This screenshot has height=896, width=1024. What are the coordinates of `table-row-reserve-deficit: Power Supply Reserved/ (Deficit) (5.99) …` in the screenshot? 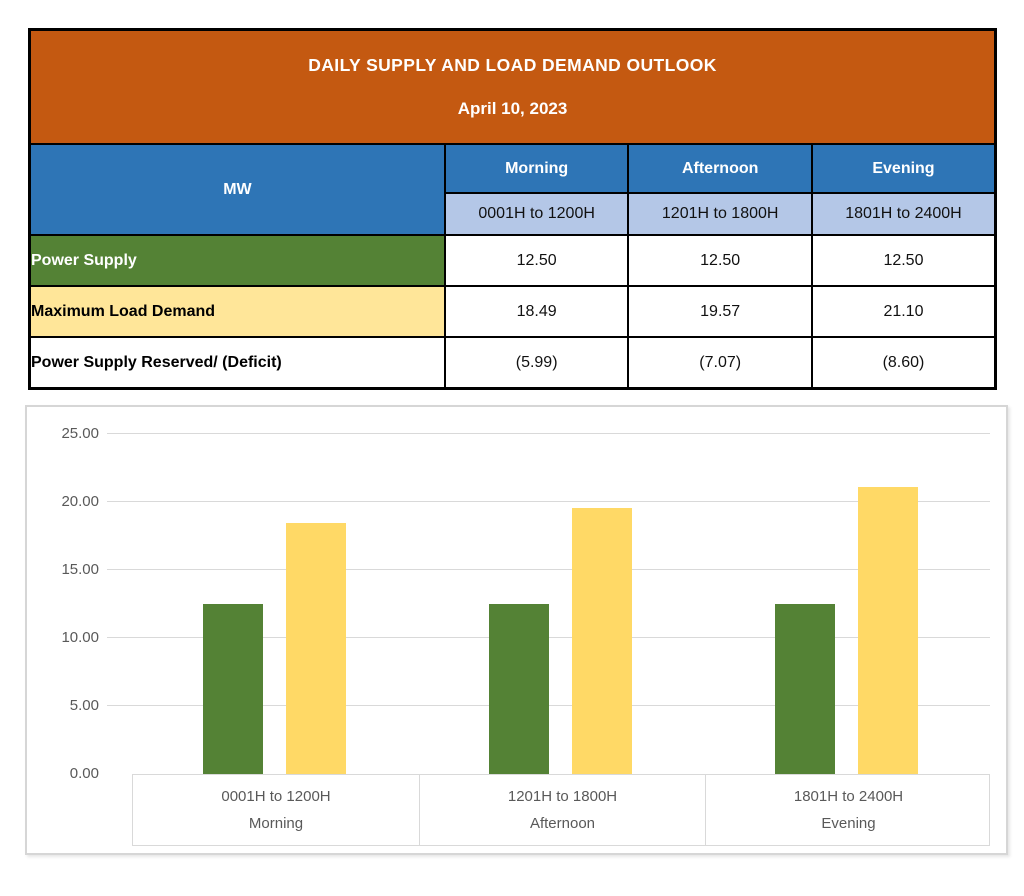 It's located at (512, 363).